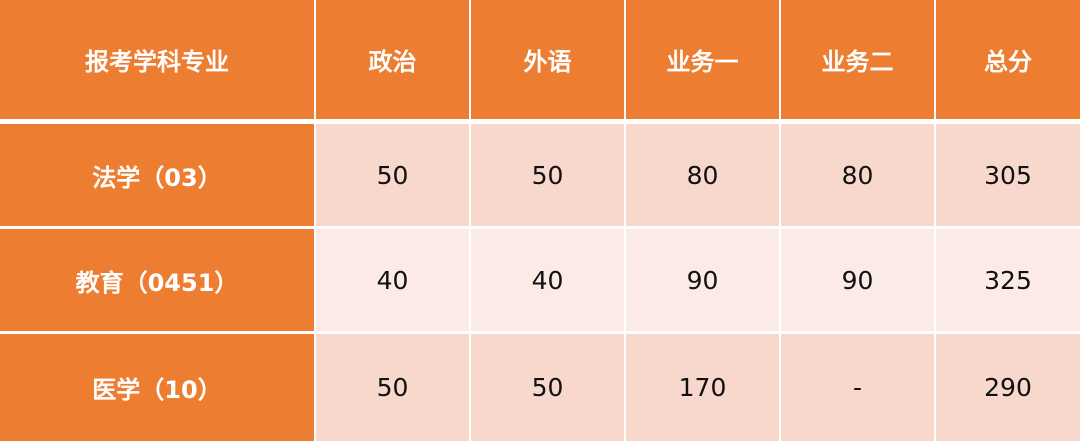 Image resolution: width=1080 pixels, height=441 pixels. What do you see at coordinates (158, 387) in the screenshot?
I see `row-label: 医学（10）` at bounding box center [158, 387].